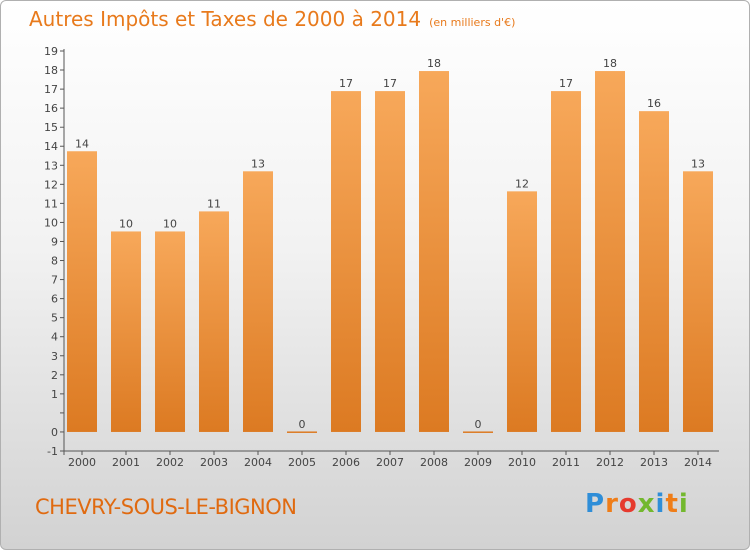  What do you see at coordinates (52, 451) in the screenshot?
I see `y-tick-label: -1` at bounding box center [52, 451].